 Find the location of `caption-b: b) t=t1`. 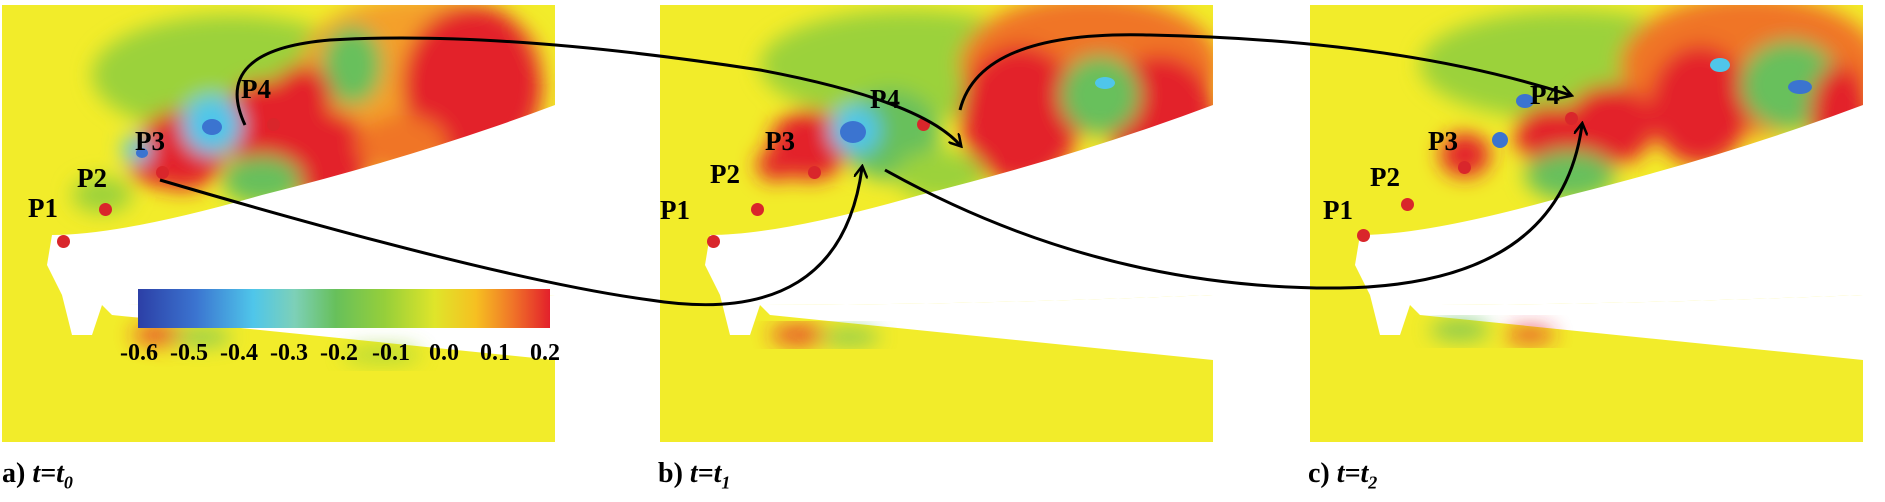

caption-b: b) t=t1 is located at coordinates (694, 476).